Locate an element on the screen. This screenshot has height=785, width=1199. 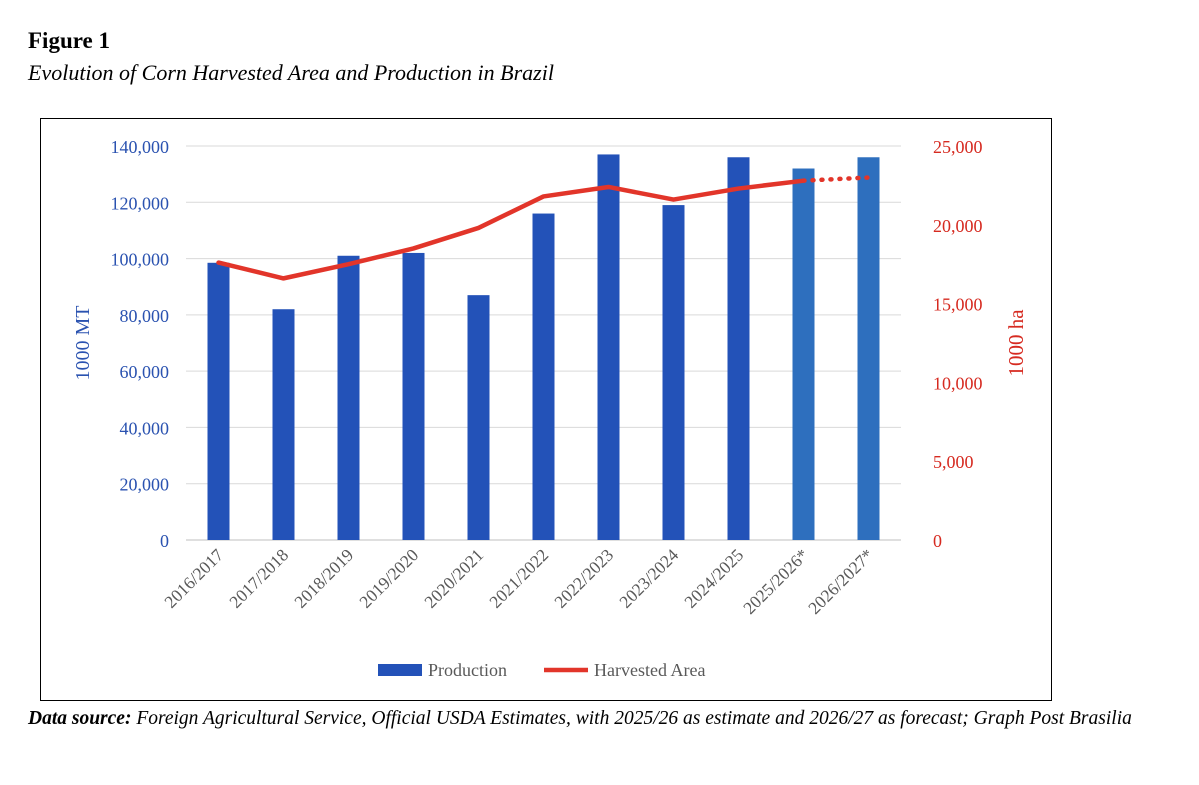
category-label: 2026/2027* is located at coordinates (840, 581).